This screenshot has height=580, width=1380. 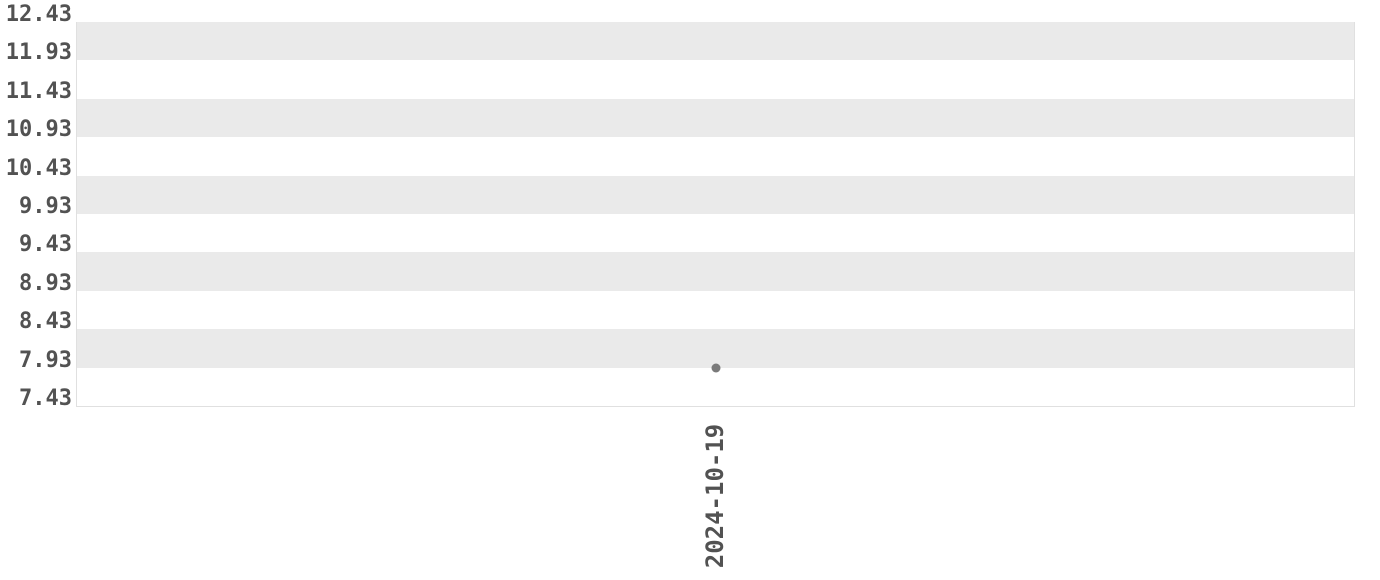 I want to click on data-point, so click(x=715, y=368).